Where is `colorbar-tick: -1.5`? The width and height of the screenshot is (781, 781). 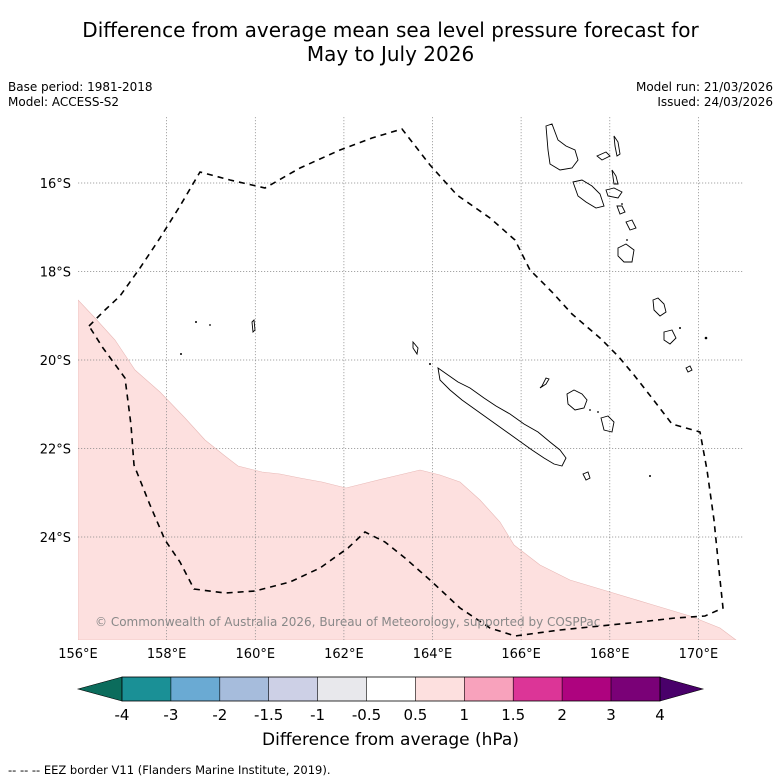
colorbar-tick: -1.5 is located at coordinates (268, 715).